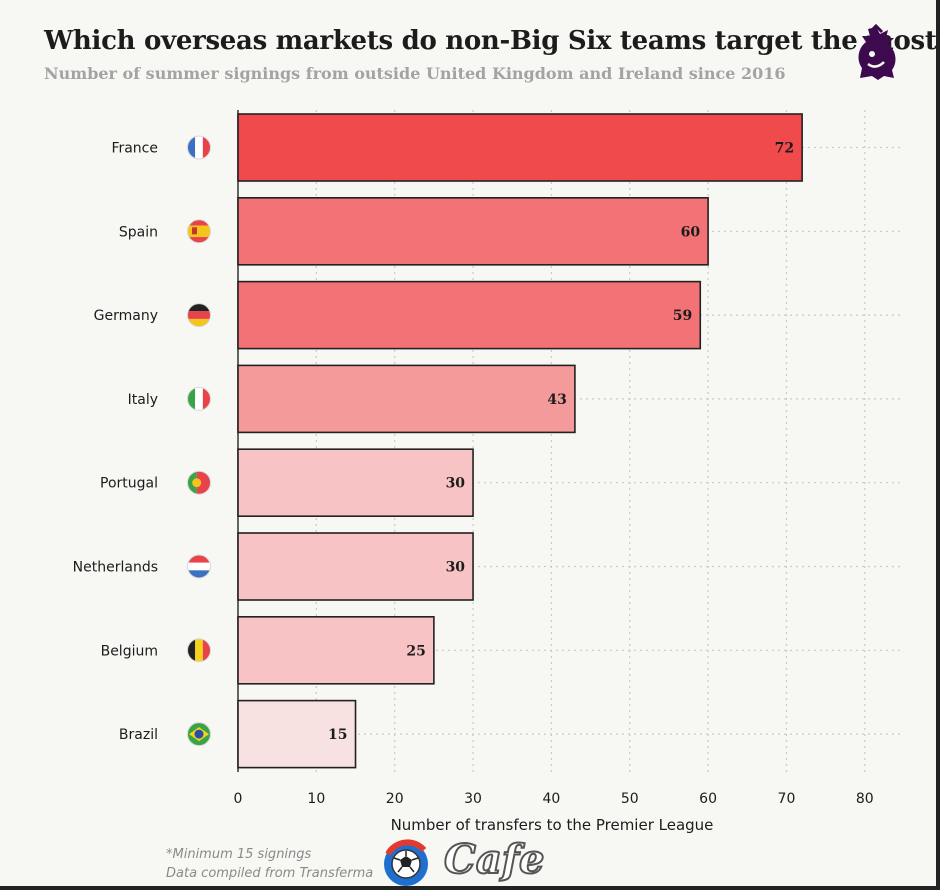  Describe the element at coordinates (691, 232) in the screenshot. I see `data-label: 60` at that location.